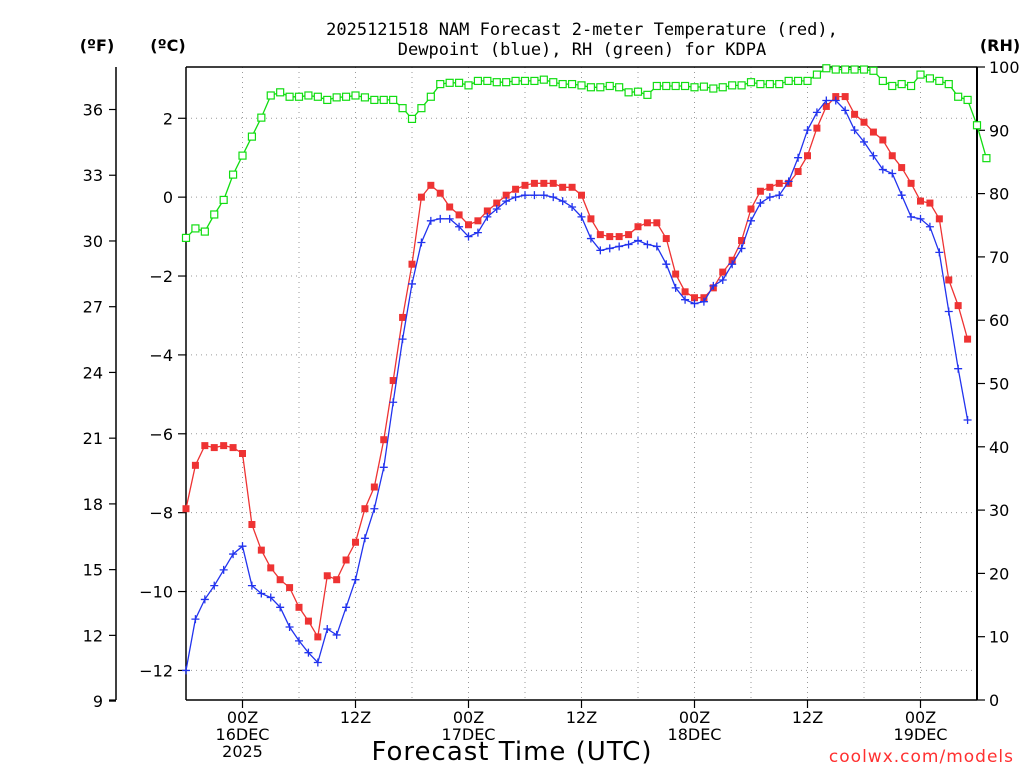 Image resolution: width=1024 pixels, height=768 pixels. Describe the element at coordinates (161, 513) in the screenshot. I see `celsius-tick-label: −8` at that location.